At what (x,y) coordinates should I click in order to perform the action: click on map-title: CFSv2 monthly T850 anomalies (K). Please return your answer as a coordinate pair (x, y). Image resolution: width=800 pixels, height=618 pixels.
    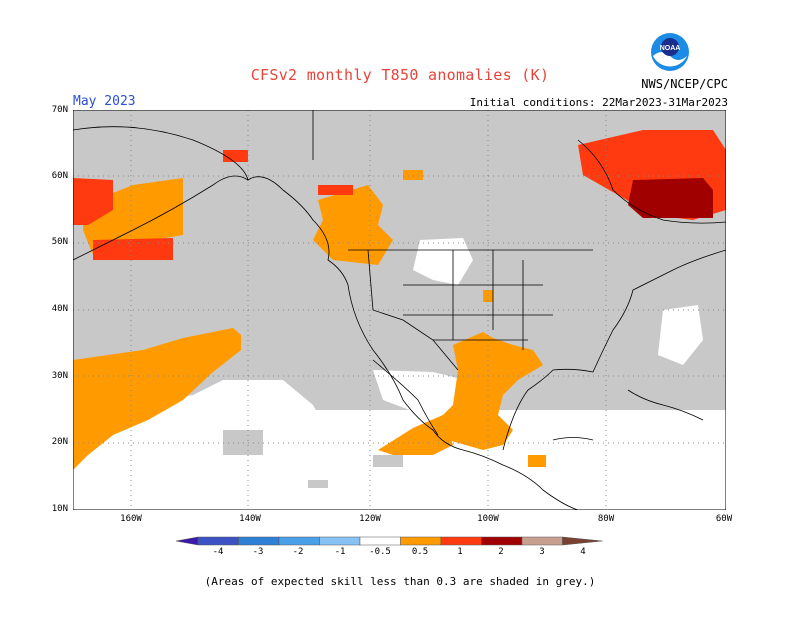
    Looking at the image, I should click on (400, 75).